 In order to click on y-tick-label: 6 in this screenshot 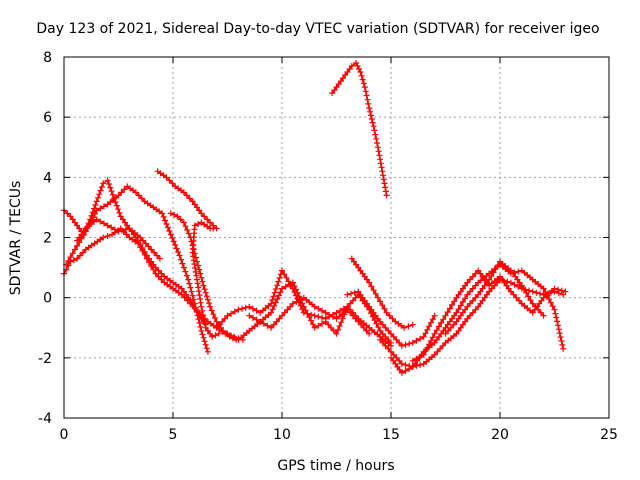, I will do `click(47, 118)`.